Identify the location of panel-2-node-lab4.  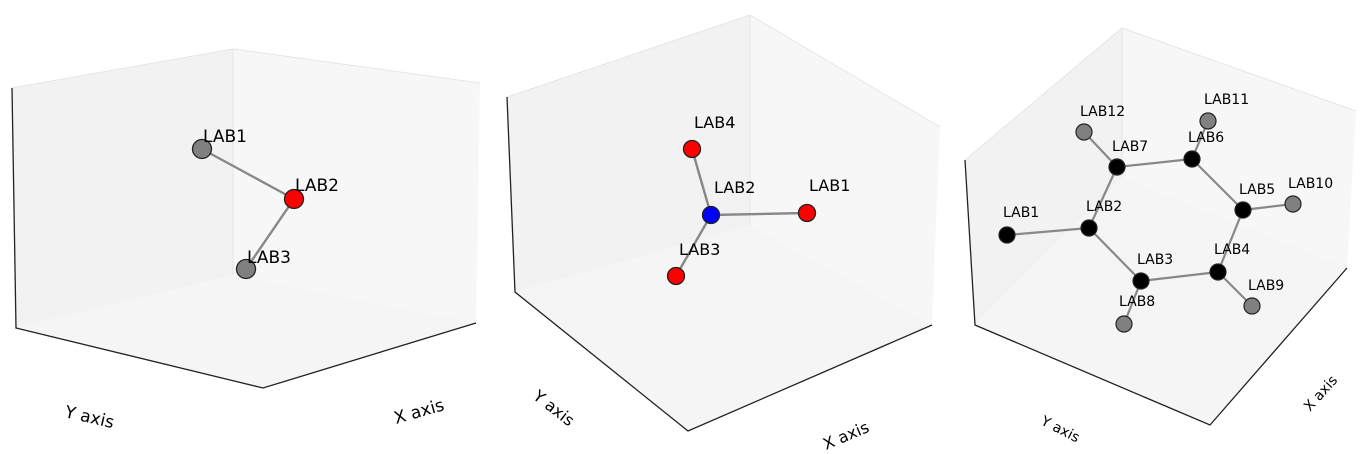
(692, 149).